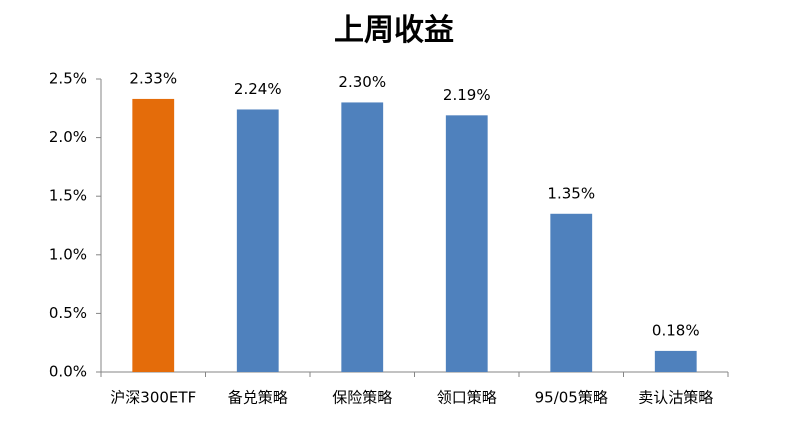 The height and width of the screenshot is (429, 789). Describe the element at coordinates (676, 330) in the screenshot. I see `value-label: 0.18%` at that location.